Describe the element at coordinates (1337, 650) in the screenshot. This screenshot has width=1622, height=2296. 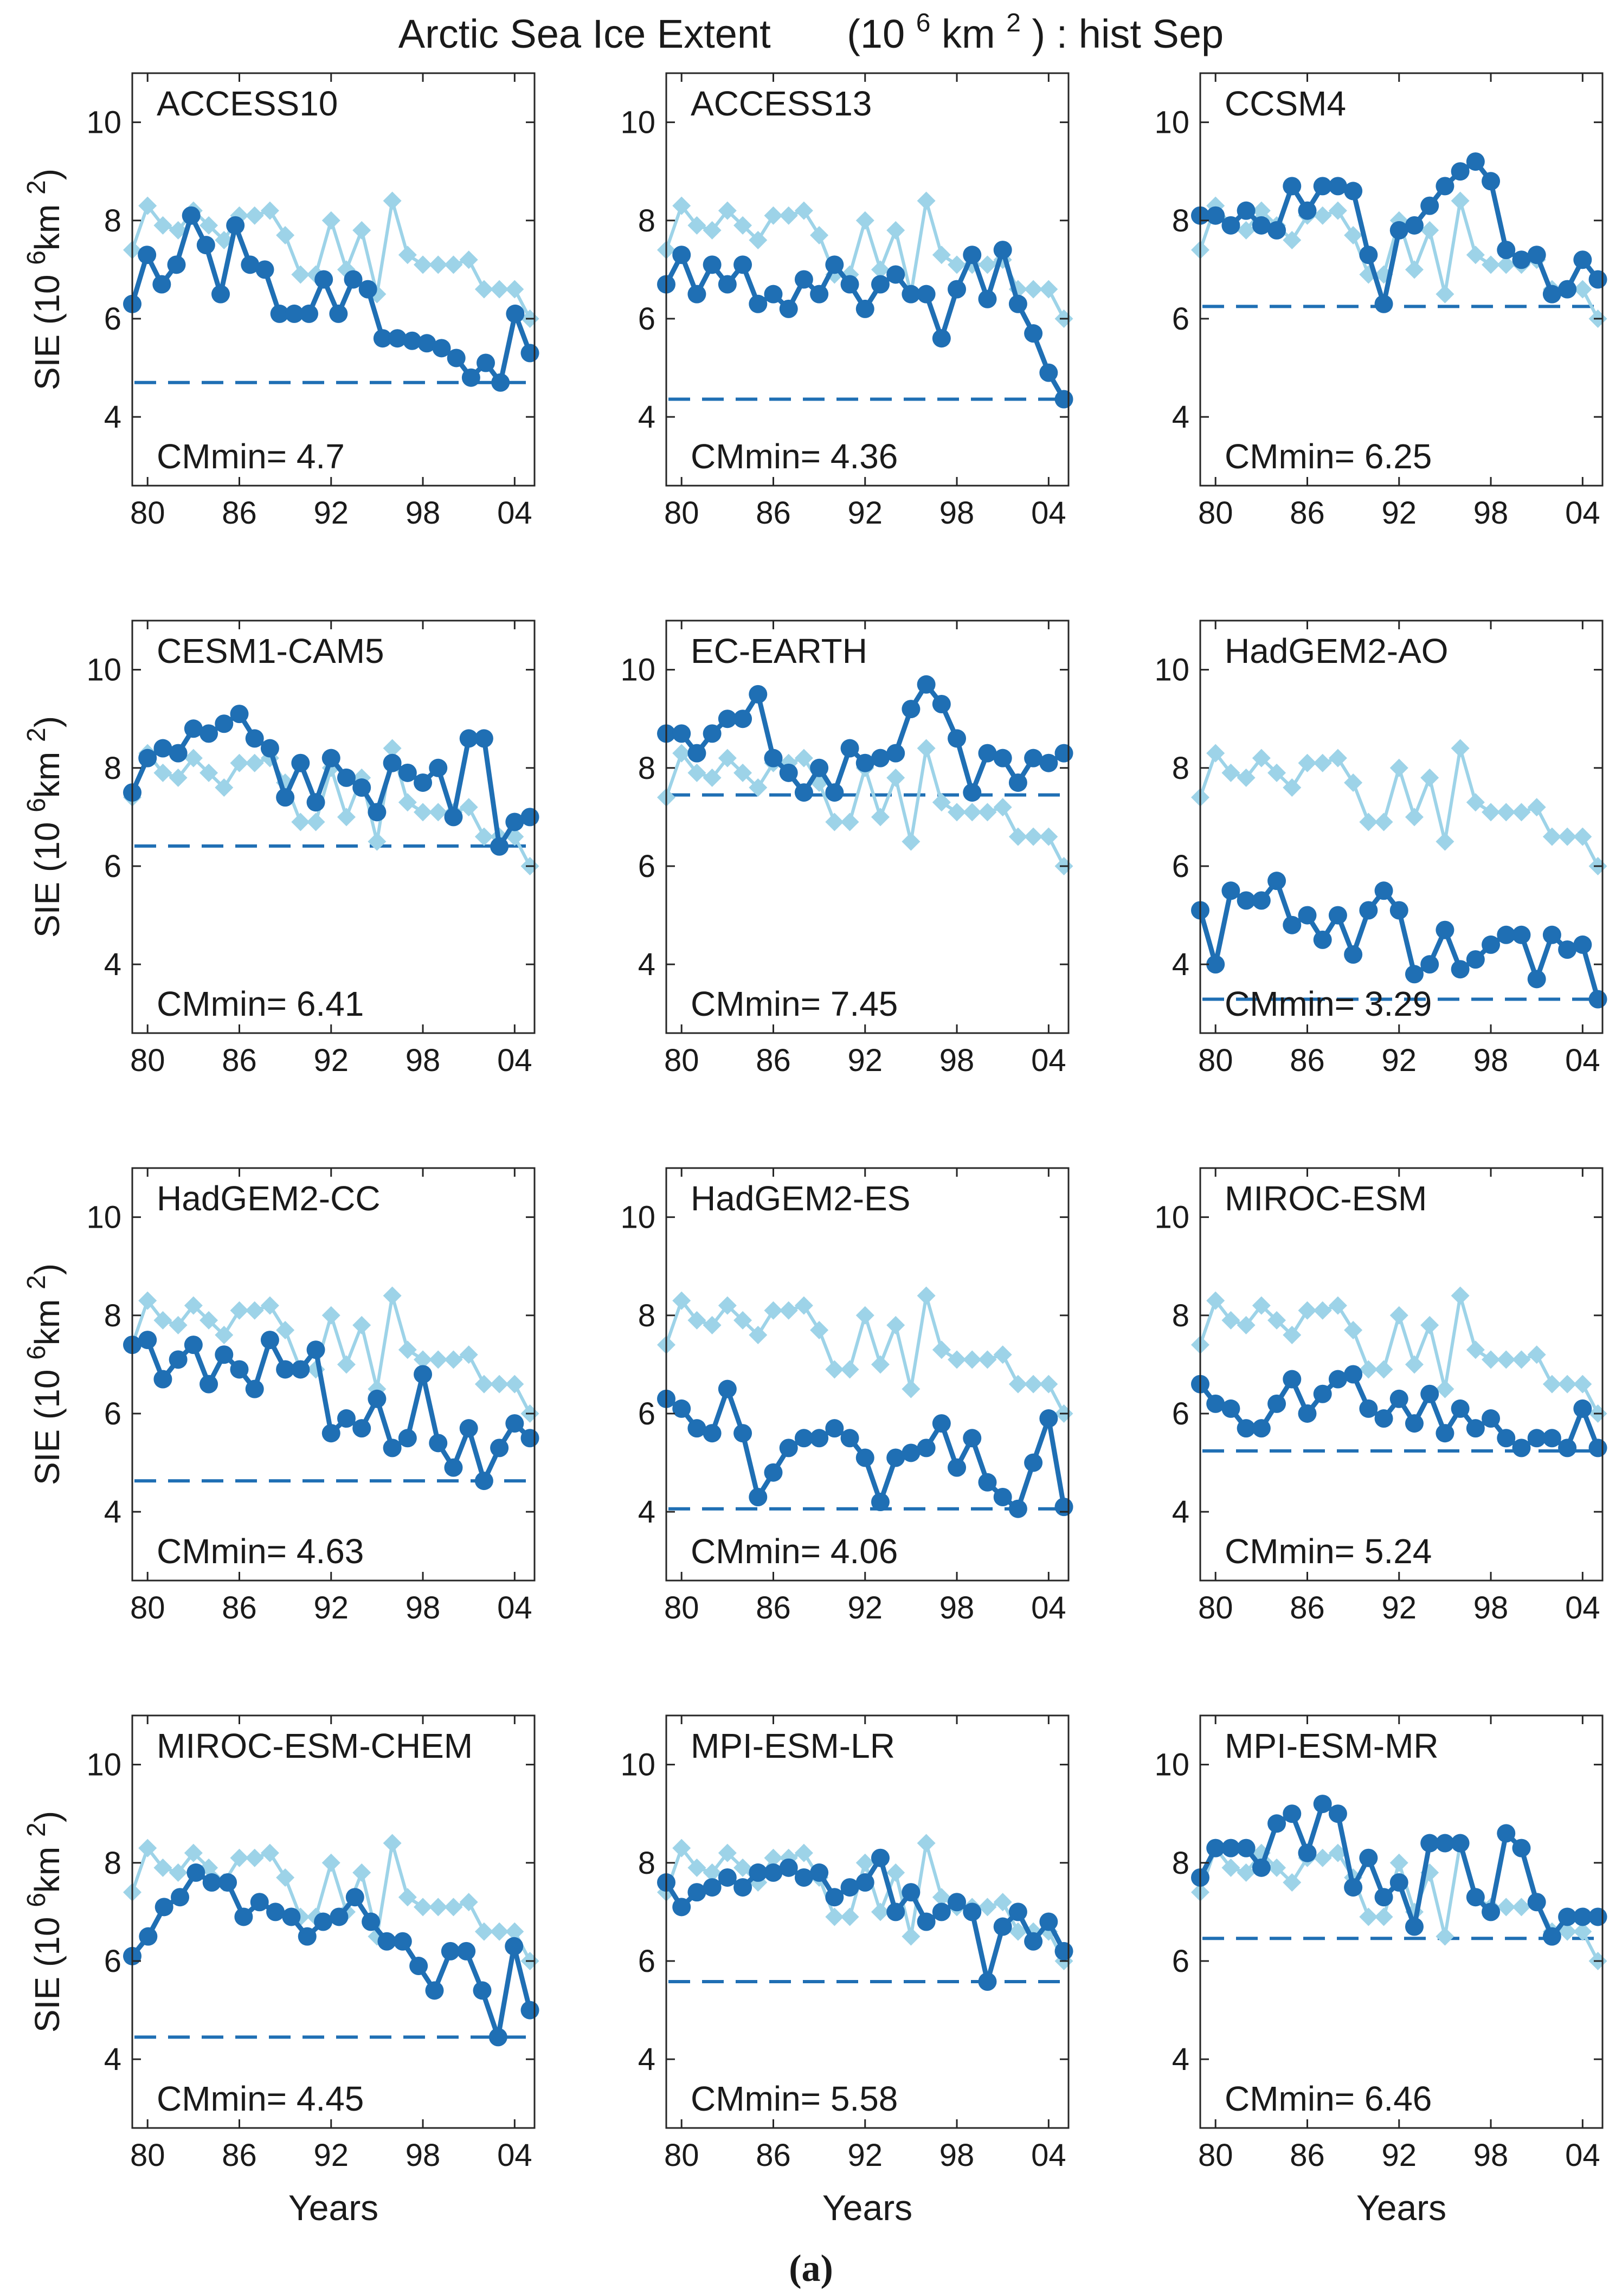
I see `model-name: HadGEM2-AO` at that location.